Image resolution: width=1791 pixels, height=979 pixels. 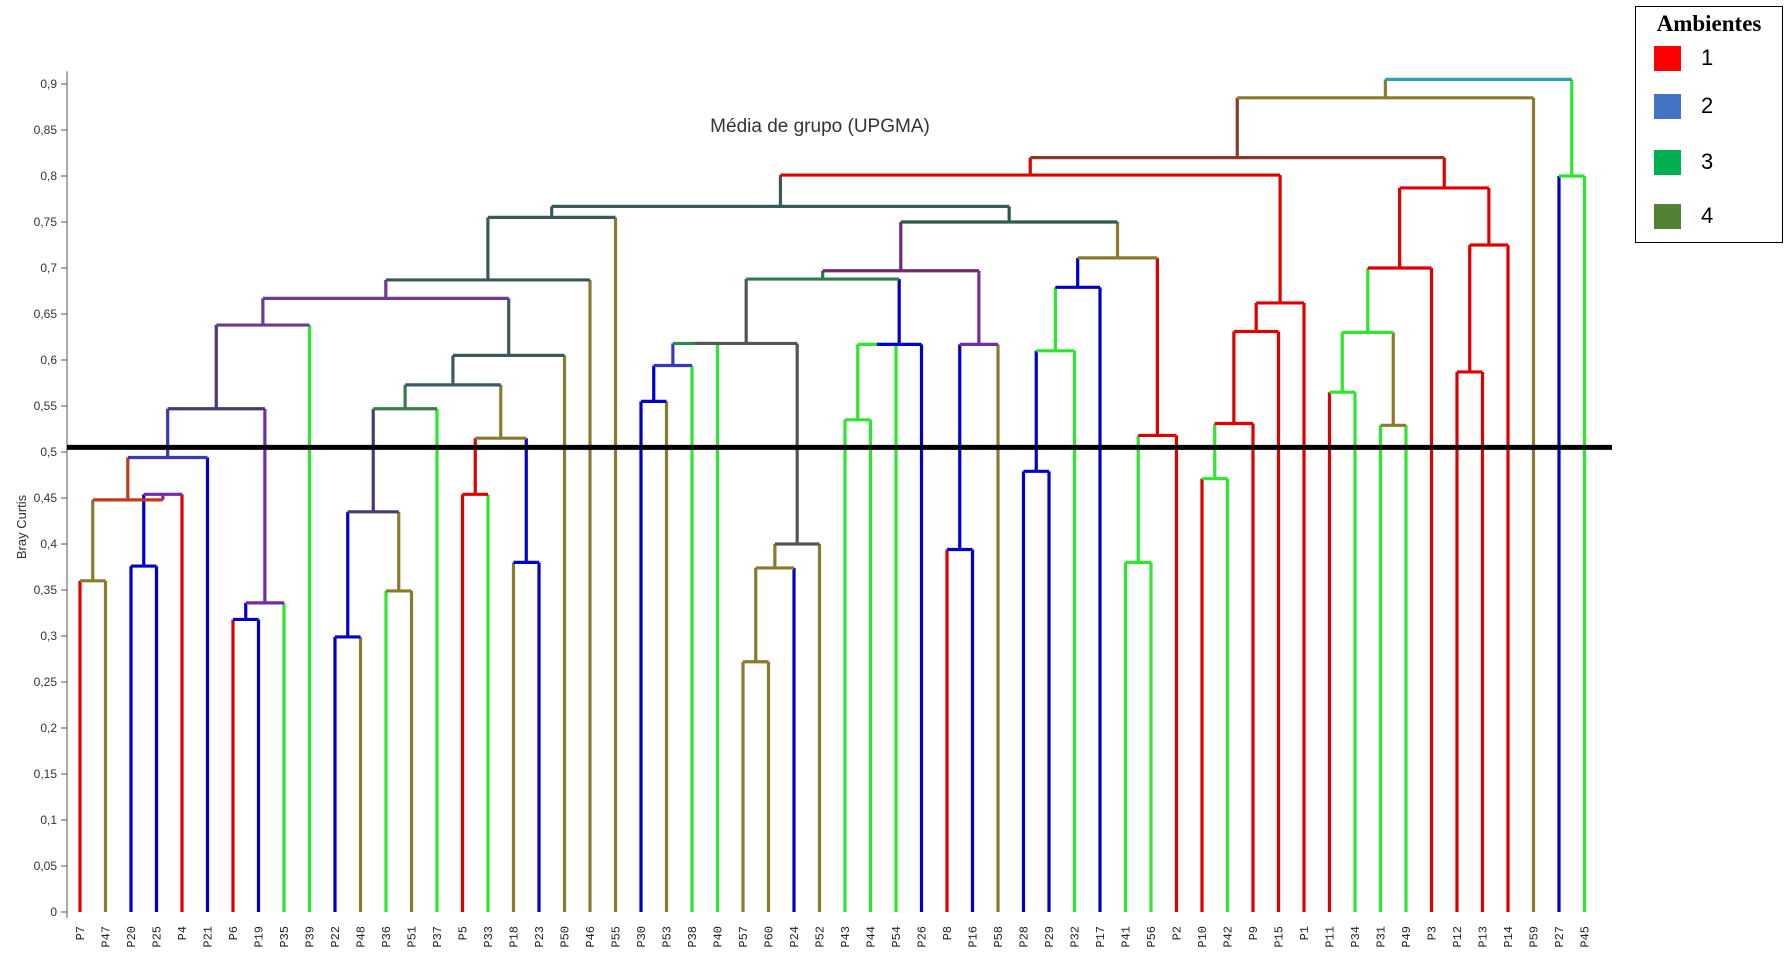 What do you see at coordinates (1050, 937) in the screenshot?
I see `leaf-label: P29` at bounding box center [1050, 937].